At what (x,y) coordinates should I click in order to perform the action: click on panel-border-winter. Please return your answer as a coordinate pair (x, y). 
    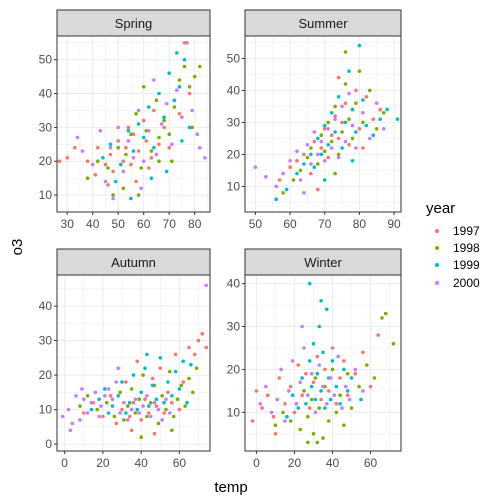
    Looking at the image, I should click on (323, 363).